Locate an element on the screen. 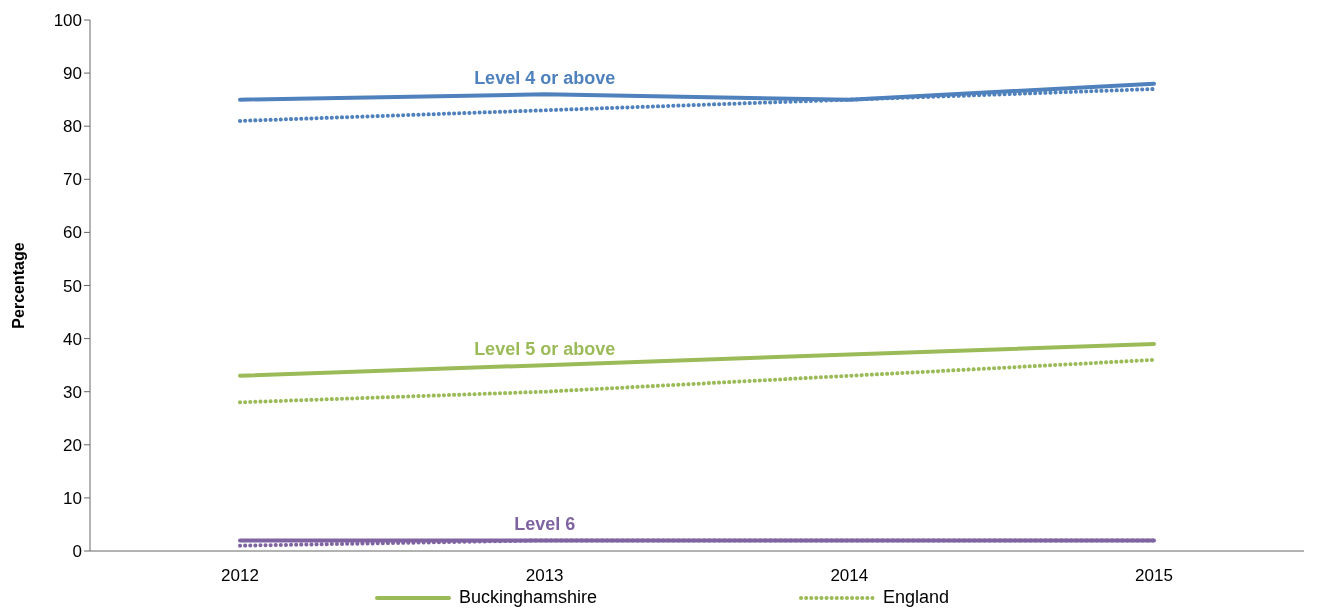  y-tick-label: 90 is located at coordinates (72, 74).